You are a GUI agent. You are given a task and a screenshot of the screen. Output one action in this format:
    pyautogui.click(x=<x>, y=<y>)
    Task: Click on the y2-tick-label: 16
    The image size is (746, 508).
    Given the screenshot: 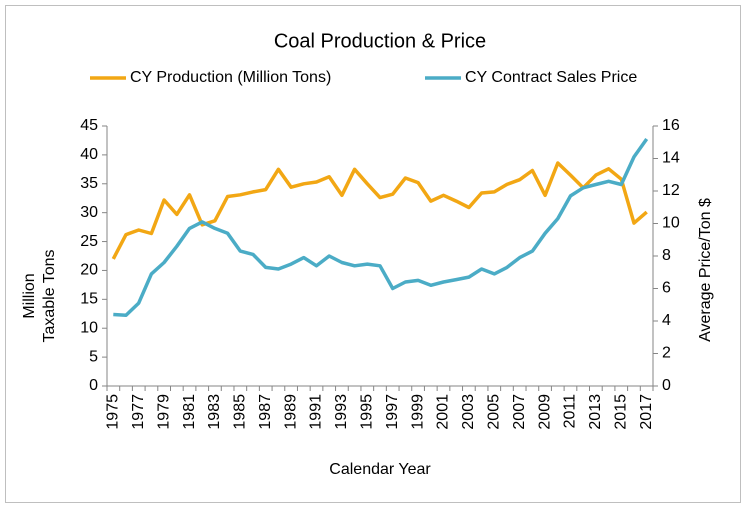 What is the action you would take?
    pyautogui.click(x=671, y=125)
    